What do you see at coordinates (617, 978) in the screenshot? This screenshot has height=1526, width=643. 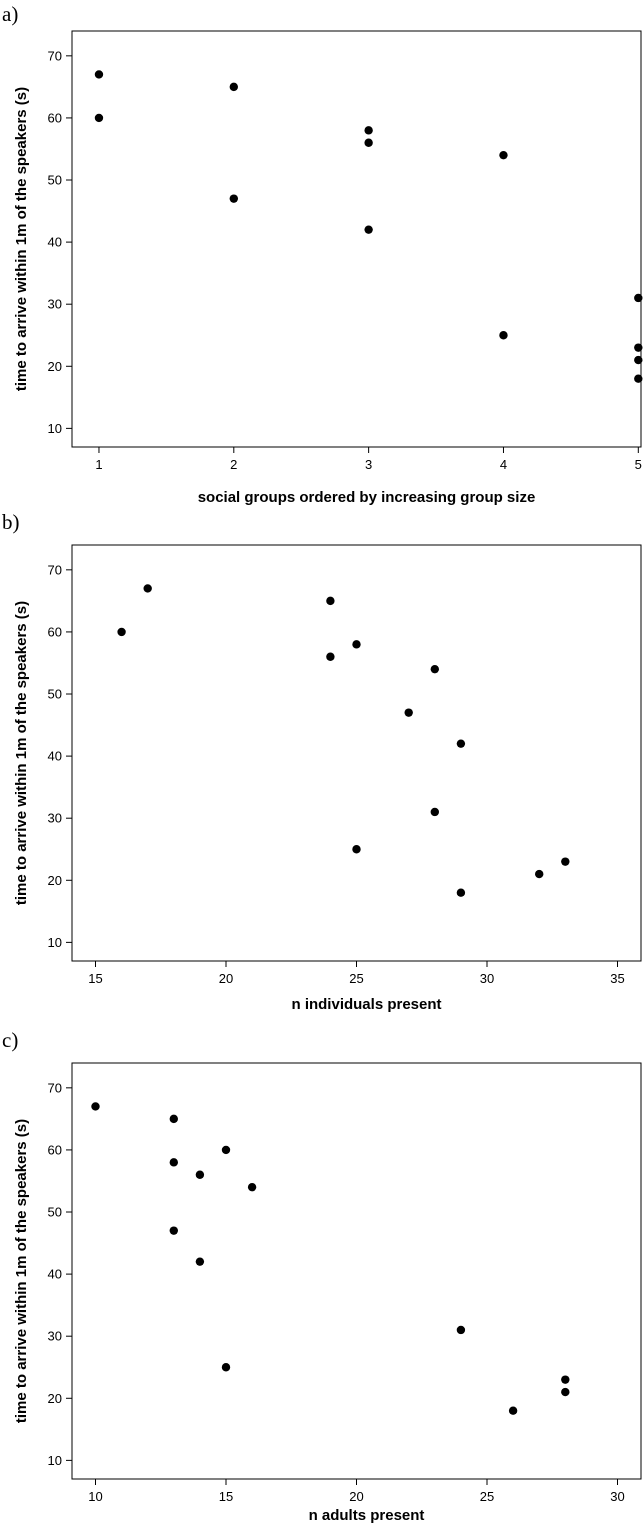 I see `x-tick-label: 35` at bounding box center [617, 978].